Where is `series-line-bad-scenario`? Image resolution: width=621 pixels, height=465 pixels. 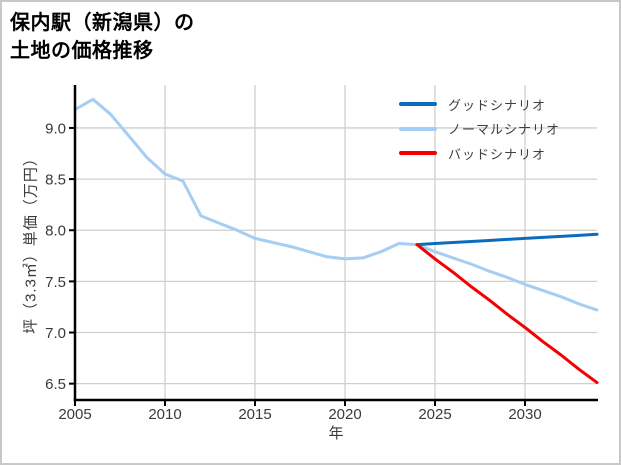
series-line-bad-scenario is located at coordinates (507, 314).